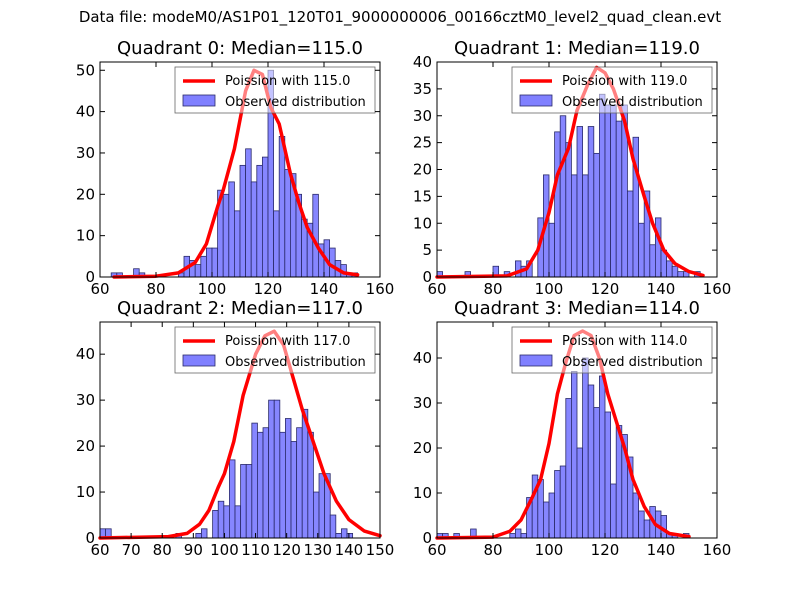 The height and width of the screenshot is (600, 800). Describe the element at coordinates (275, 90) in the screenshot. I see `legend: Poission with 115.0 Observed distribution` at that location.